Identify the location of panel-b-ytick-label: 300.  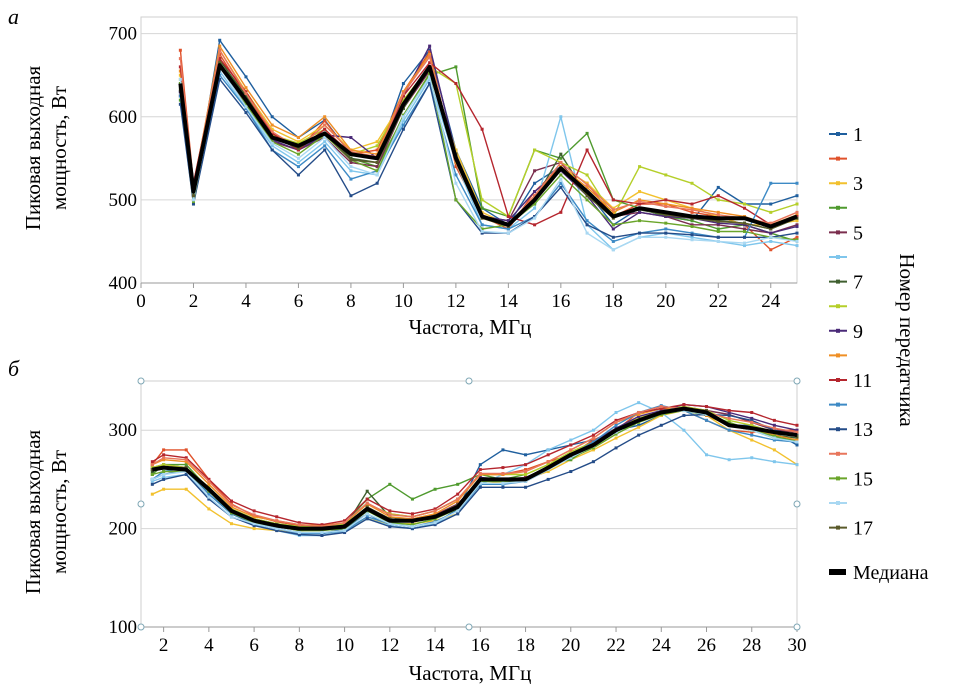
(123, 430).